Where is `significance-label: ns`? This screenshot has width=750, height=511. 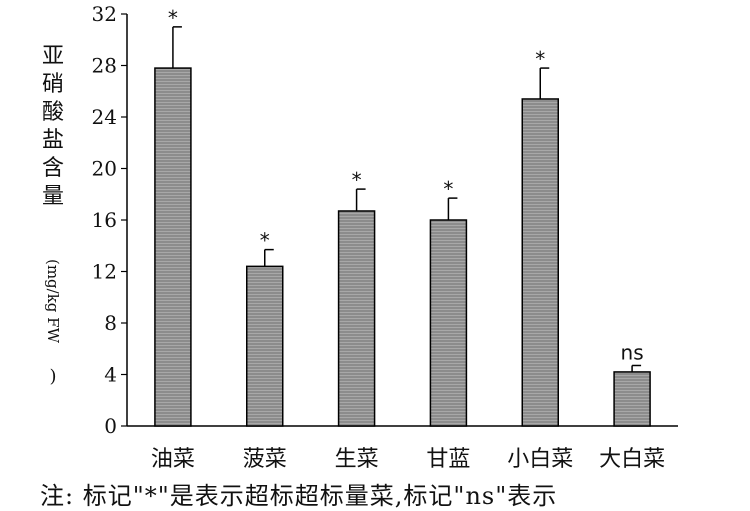 significance-label: ns is located at coordinates (632, 352).